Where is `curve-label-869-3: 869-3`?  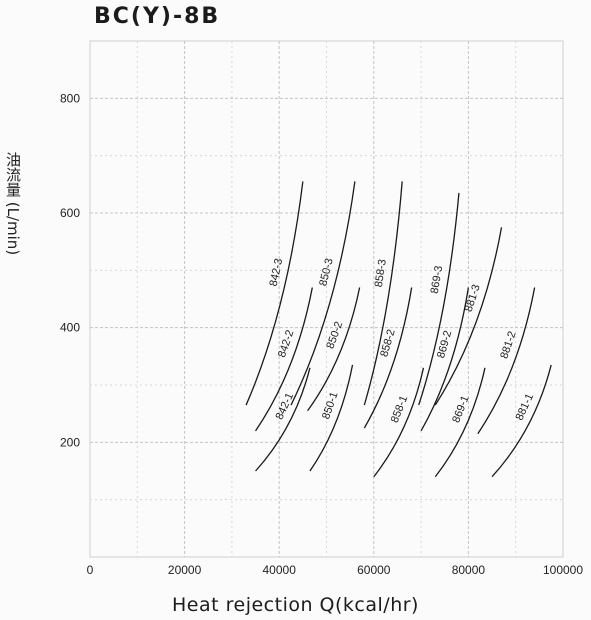 curve-label-869-3: 869-3 is located at coordinates (437, 280).